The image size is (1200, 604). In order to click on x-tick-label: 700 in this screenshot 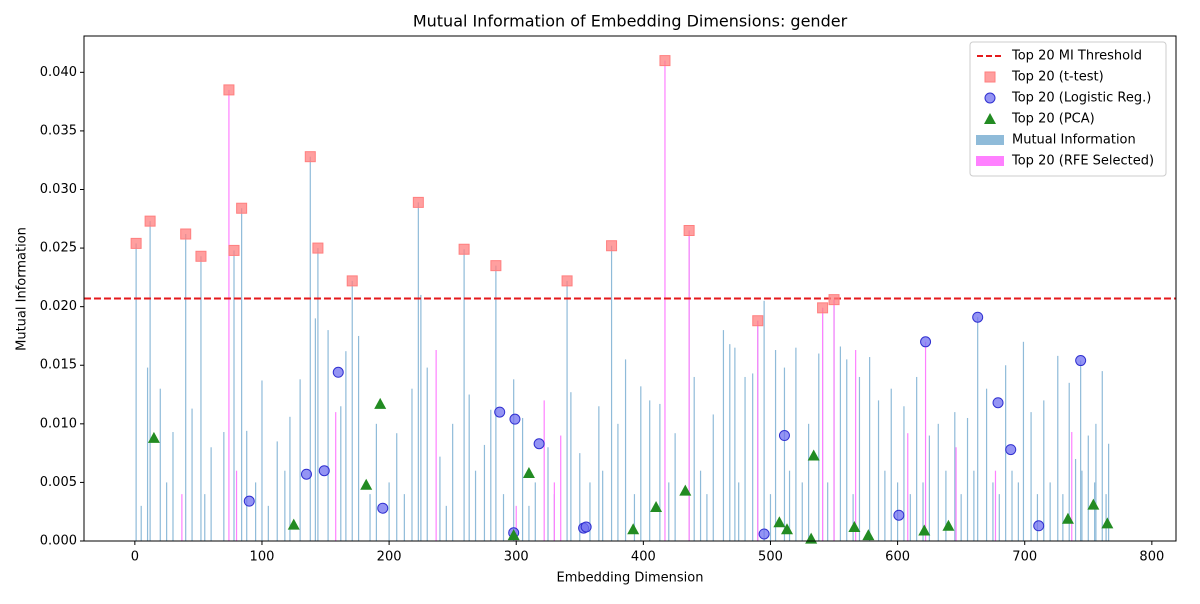, I will do `click(1024, 557)`.